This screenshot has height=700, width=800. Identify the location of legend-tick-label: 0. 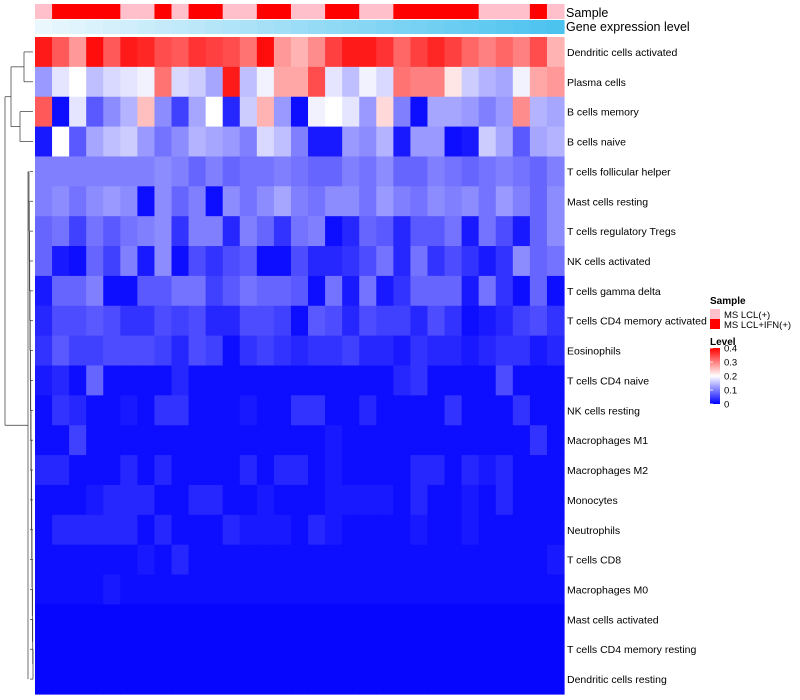
(726, 405).